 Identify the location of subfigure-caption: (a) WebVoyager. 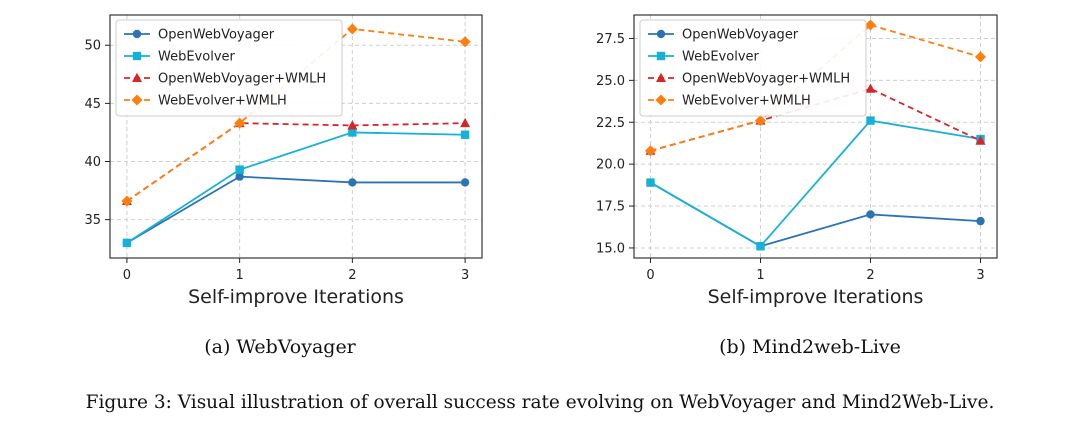
(280, 347).